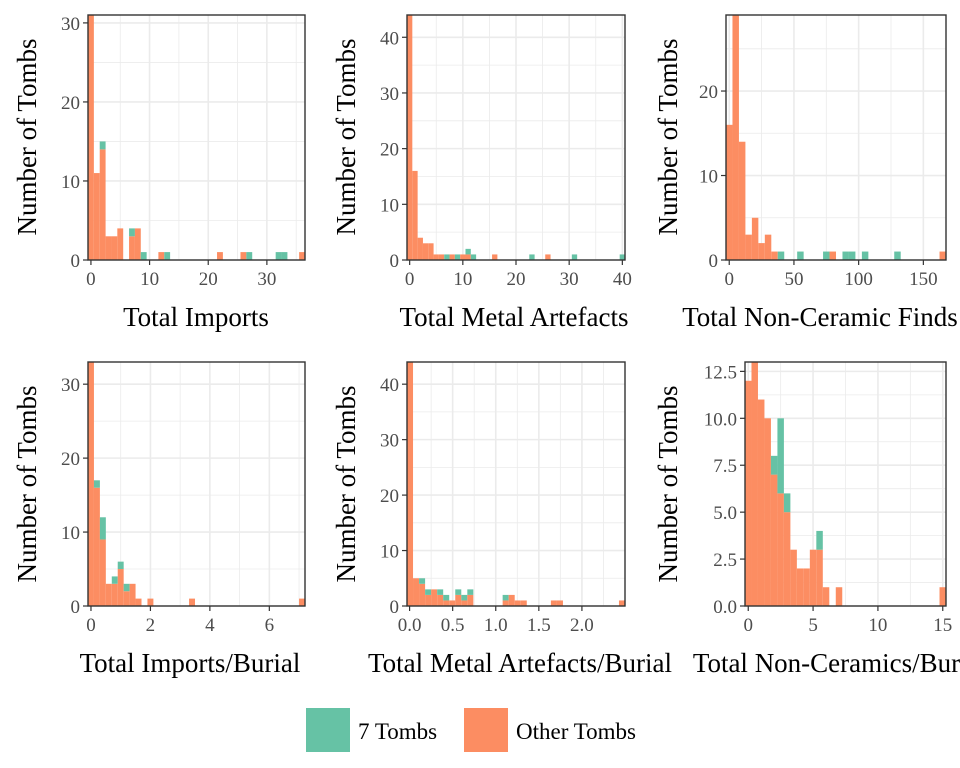 The height and width of the screenshot is (768, 960). I want to click on x-axis-title: Total Non-Ceramics/Burial, so click(826, 663).